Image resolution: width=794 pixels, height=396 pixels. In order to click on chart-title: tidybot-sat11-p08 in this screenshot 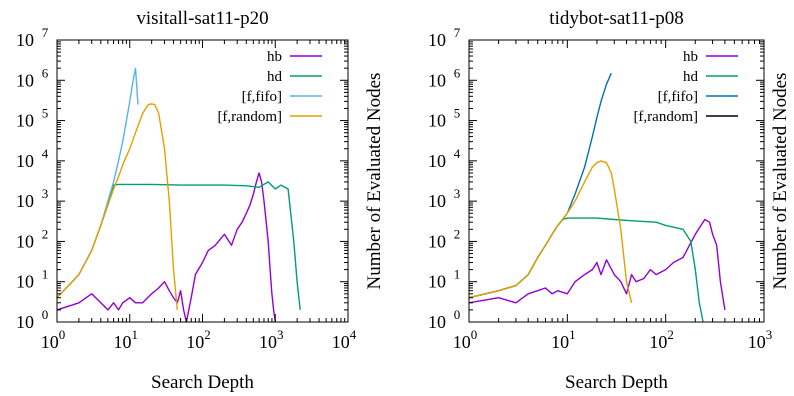, I will do `click(616, 18)`.